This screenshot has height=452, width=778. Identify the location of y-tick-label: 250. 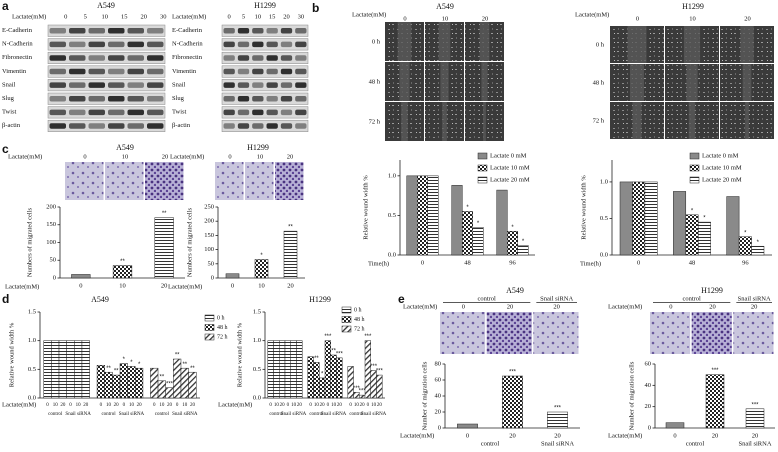
(209, 206).